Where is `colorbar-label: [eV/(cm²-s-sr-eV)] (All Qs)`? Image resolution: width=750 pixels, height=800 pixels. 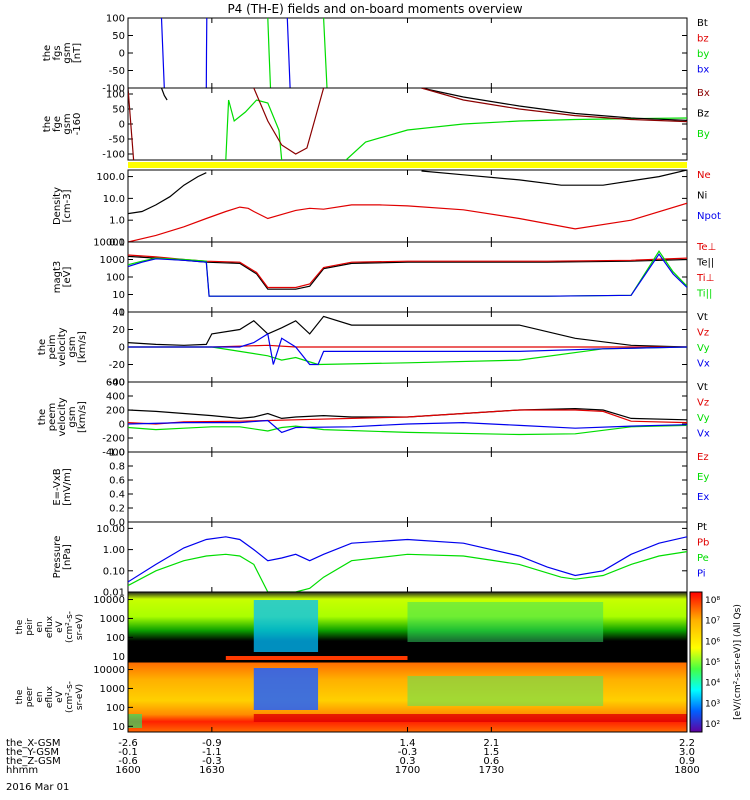
colorbar-label: [eV/(cm²-s-sr-eV)] (All Qs) is located at coordinates (738, 662).